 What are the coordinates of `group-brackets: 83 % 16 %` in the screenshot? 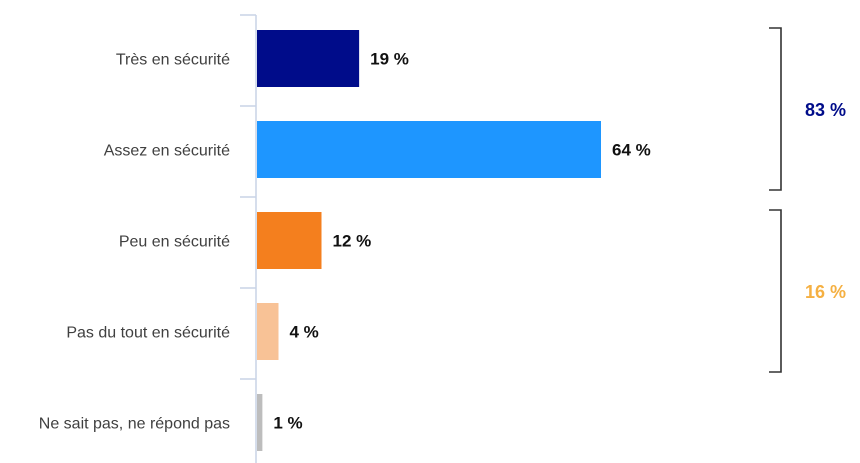 It's located at (807, 200).